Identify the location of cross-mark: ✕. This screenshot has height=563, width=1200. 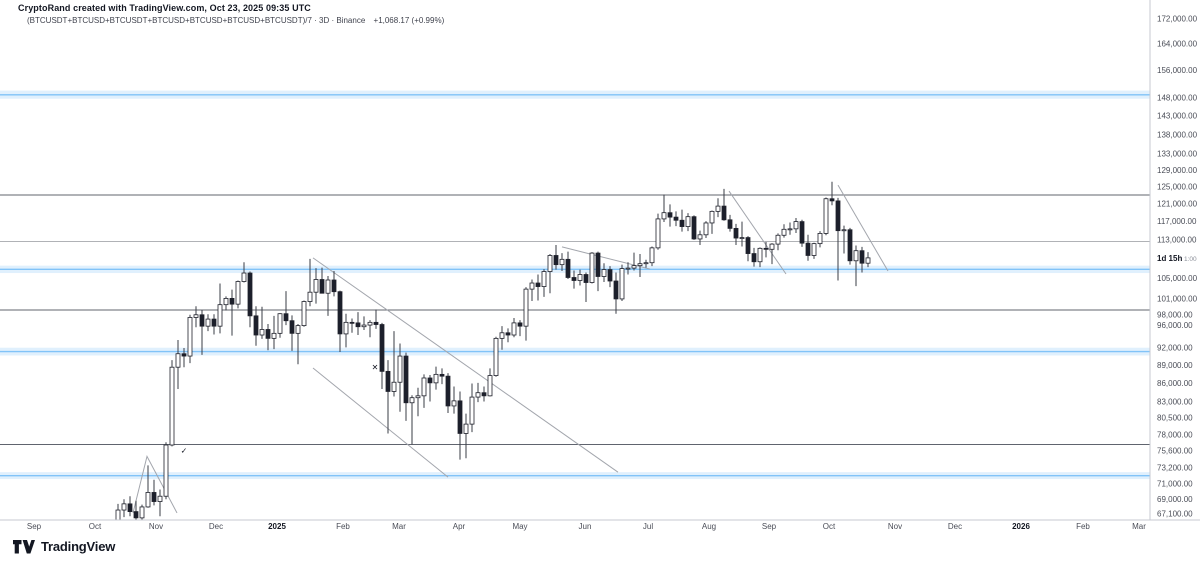
(375, 367).